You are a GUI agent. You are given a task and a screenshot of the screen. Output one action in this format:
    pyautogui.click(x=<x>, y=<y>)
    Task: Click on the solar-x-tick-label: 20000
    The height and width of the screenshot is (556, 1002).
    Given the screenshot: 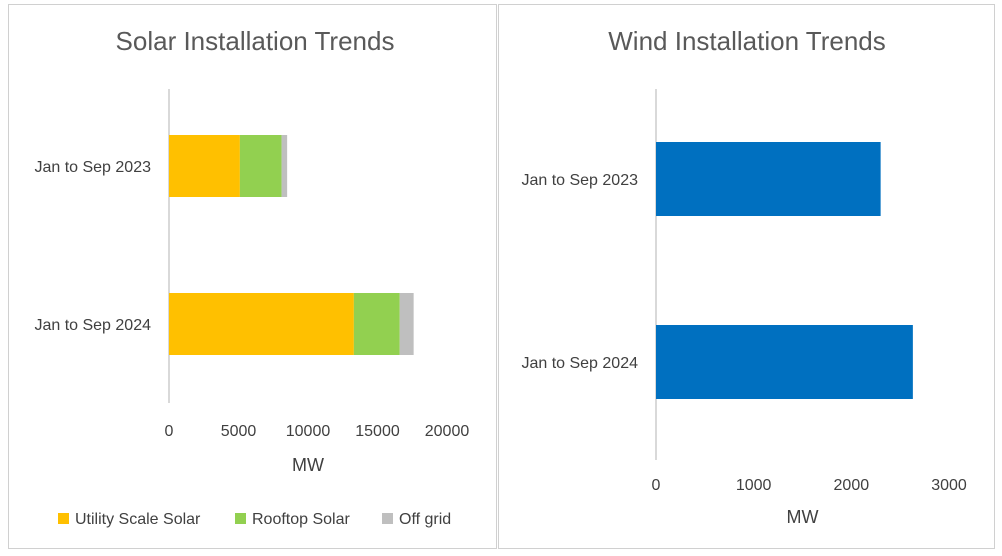 What is the action you would take?
    pyautogui.click(x=447, y=431)
    